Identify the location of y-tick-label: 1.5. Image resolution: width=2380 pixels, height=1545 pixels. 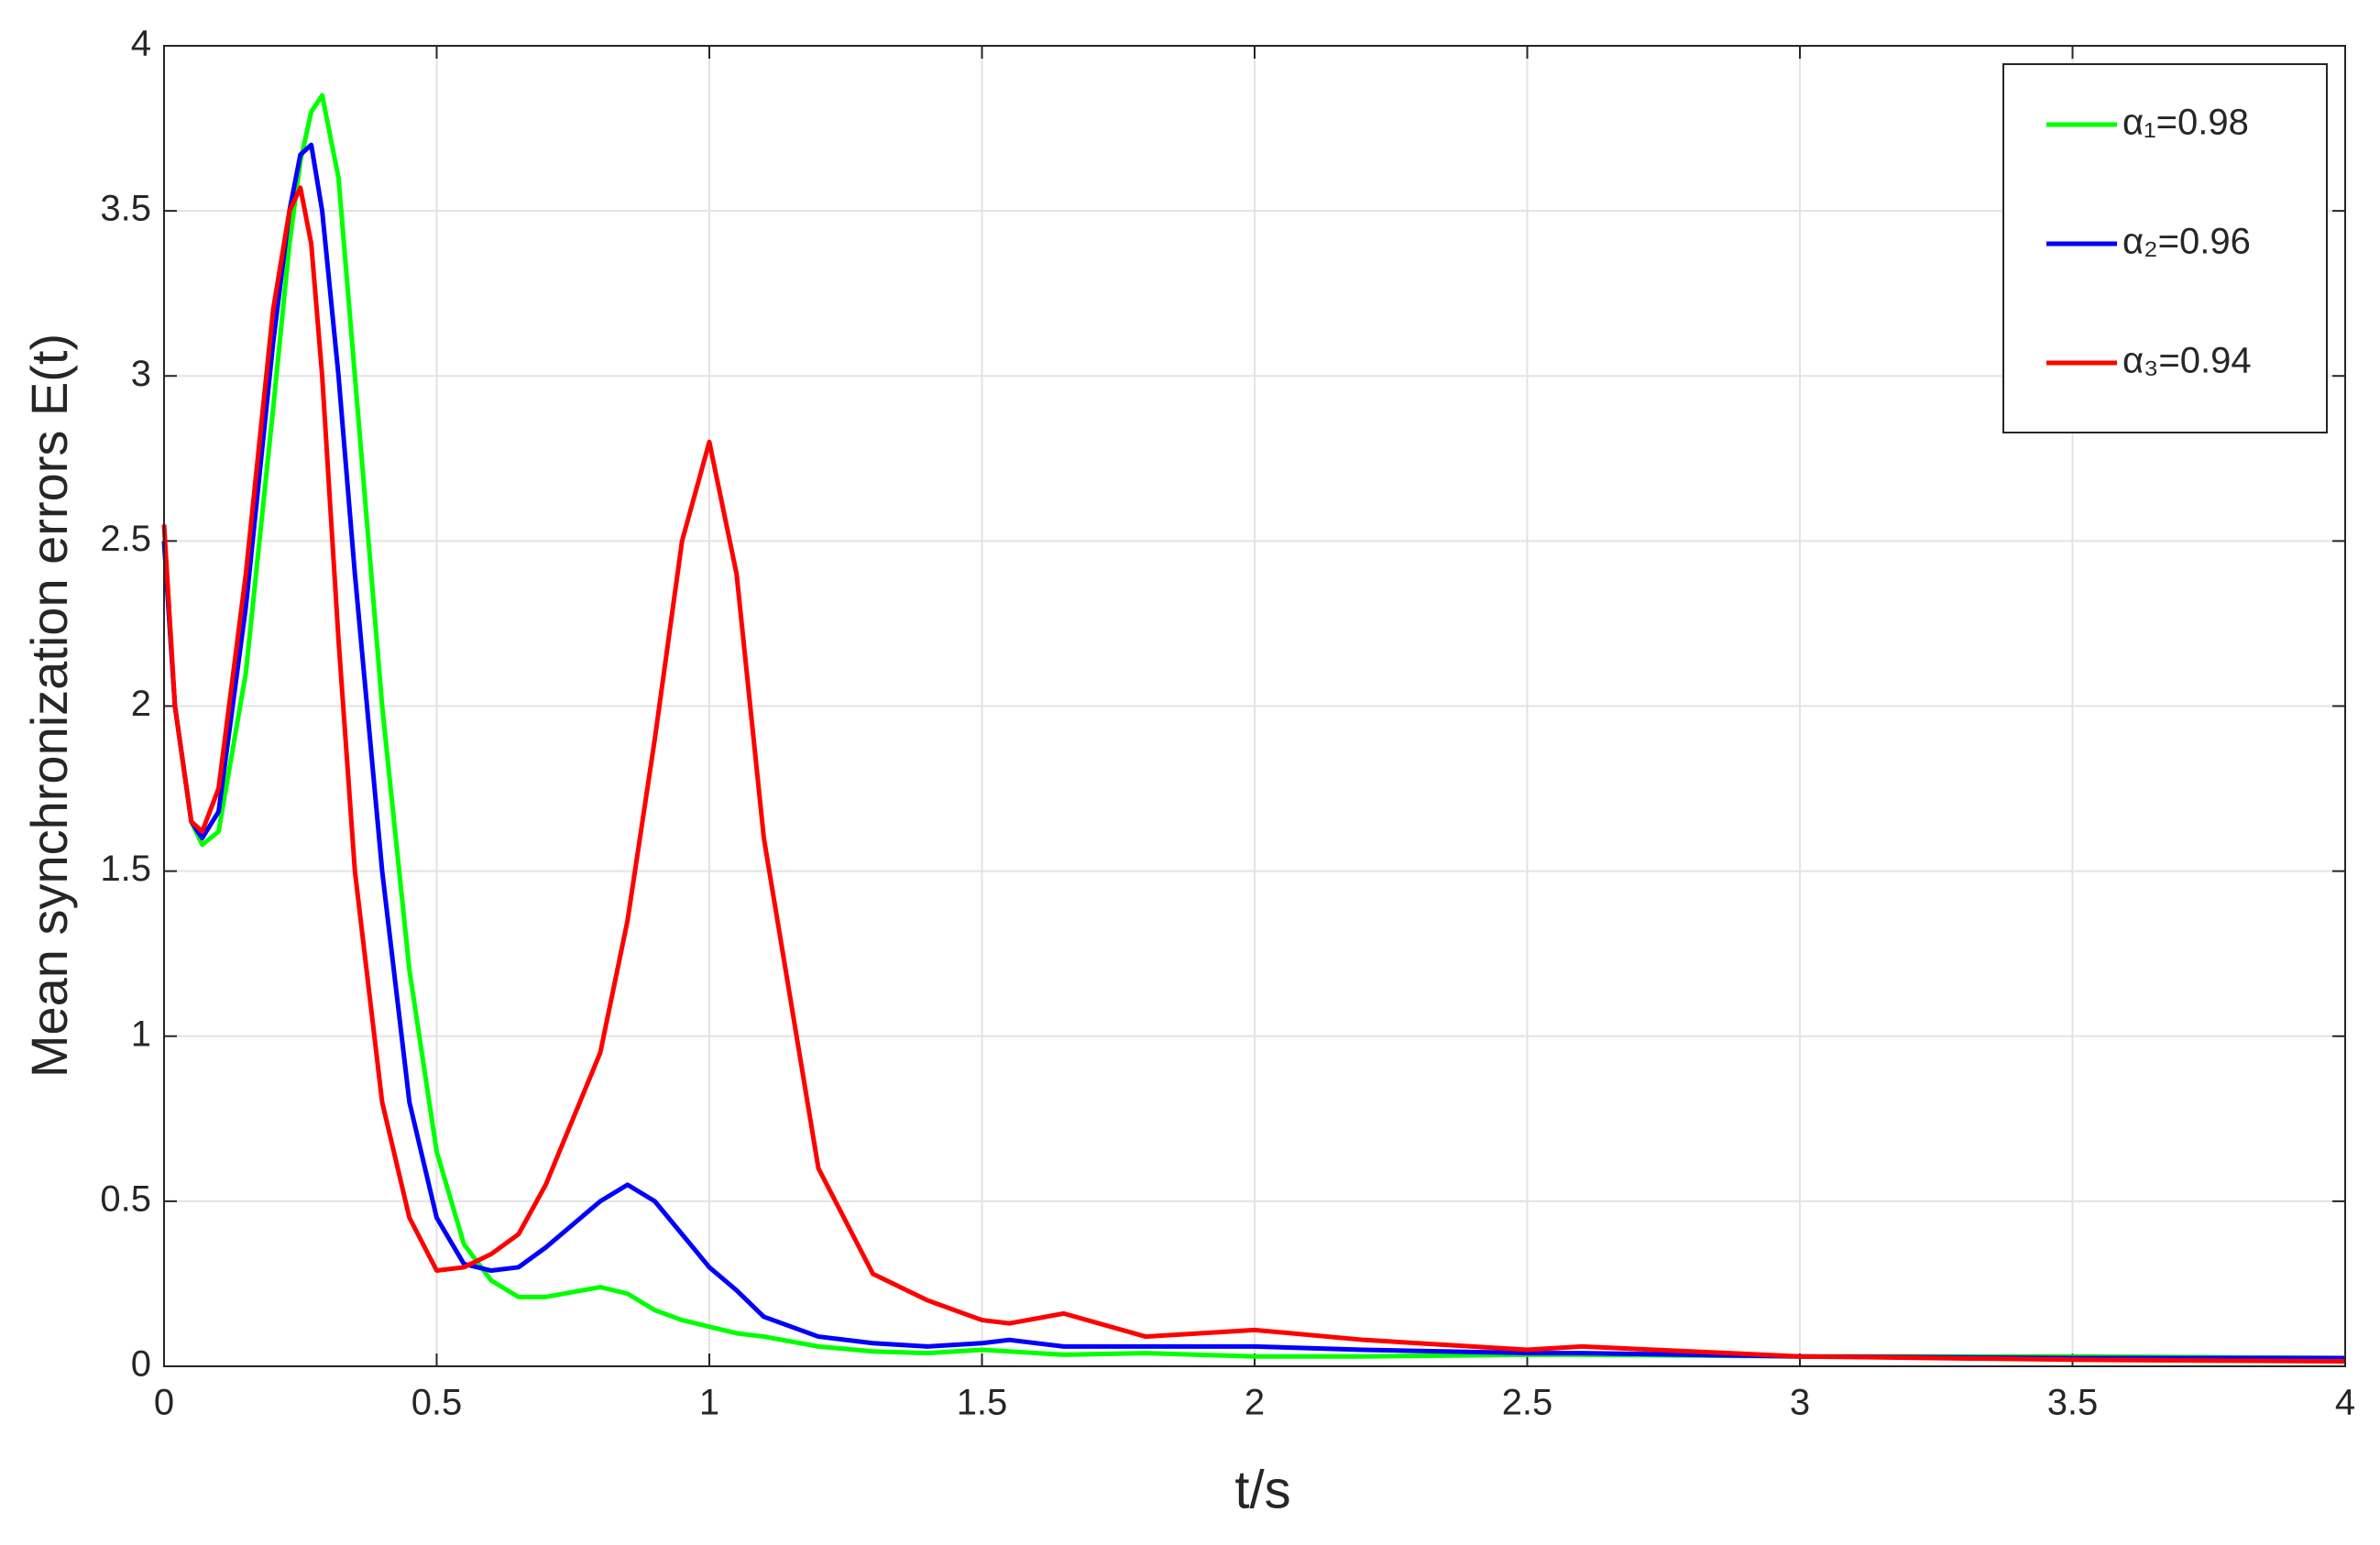
(125, 869).